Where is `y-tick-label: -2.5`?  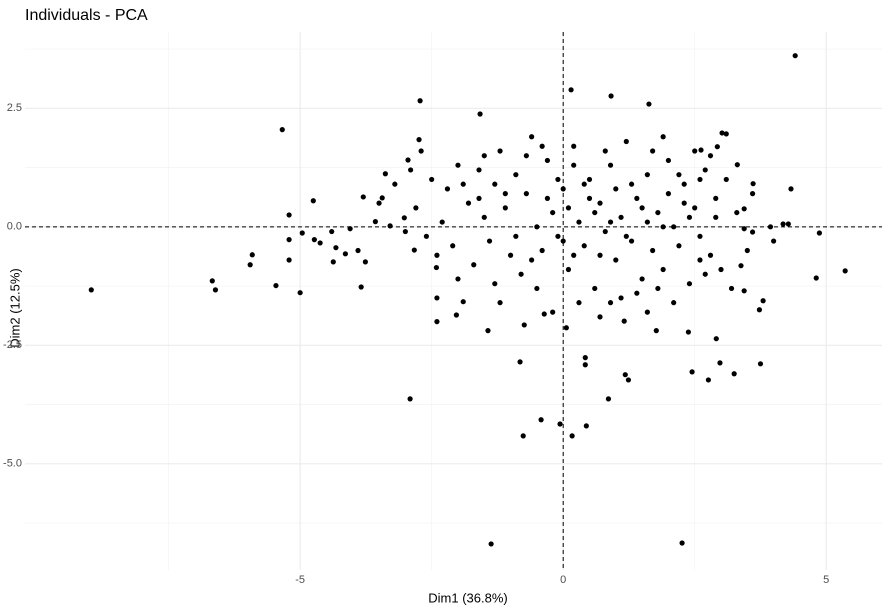
y-tick-label: -2.5 is located at coordinates (12, 345).